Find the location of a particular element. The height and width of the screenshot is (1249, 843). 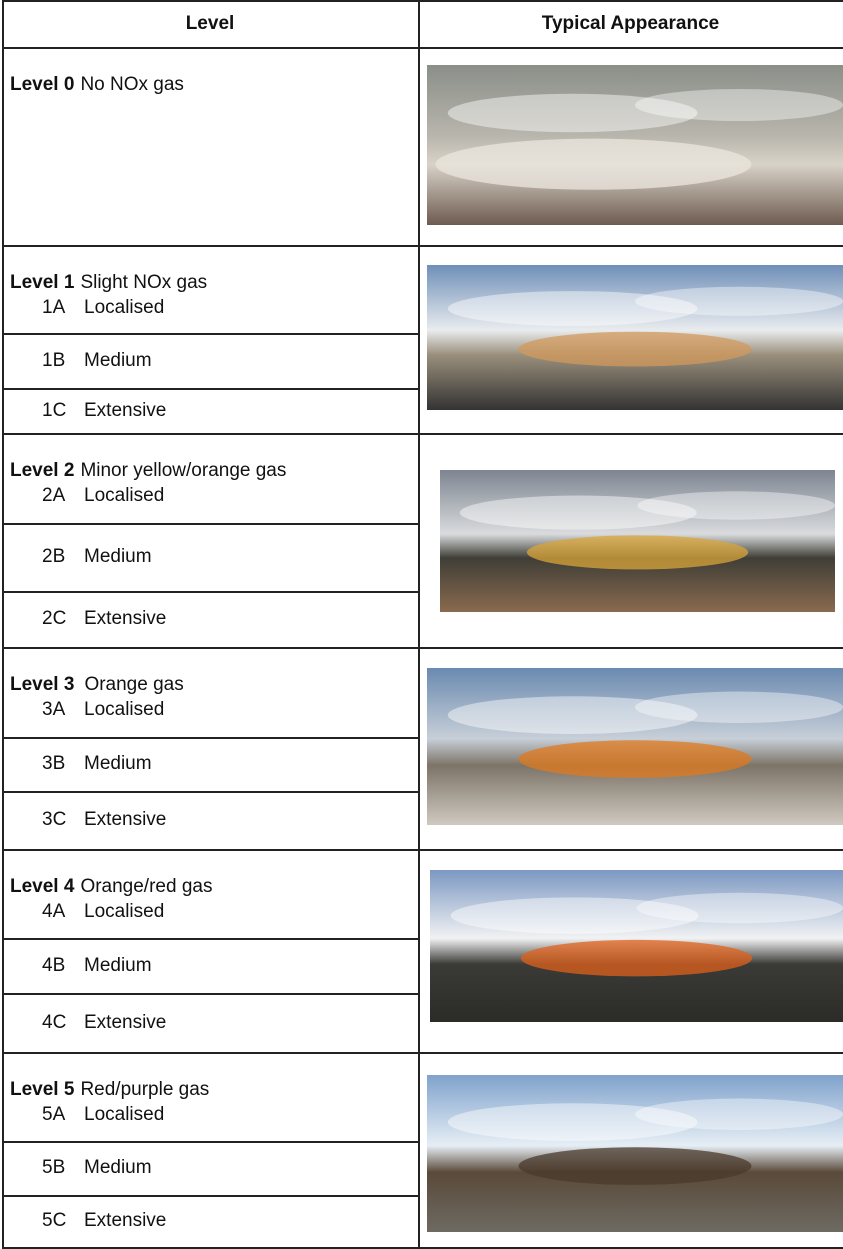

sublevel-code: 3C is located at coordinates (54, 820).